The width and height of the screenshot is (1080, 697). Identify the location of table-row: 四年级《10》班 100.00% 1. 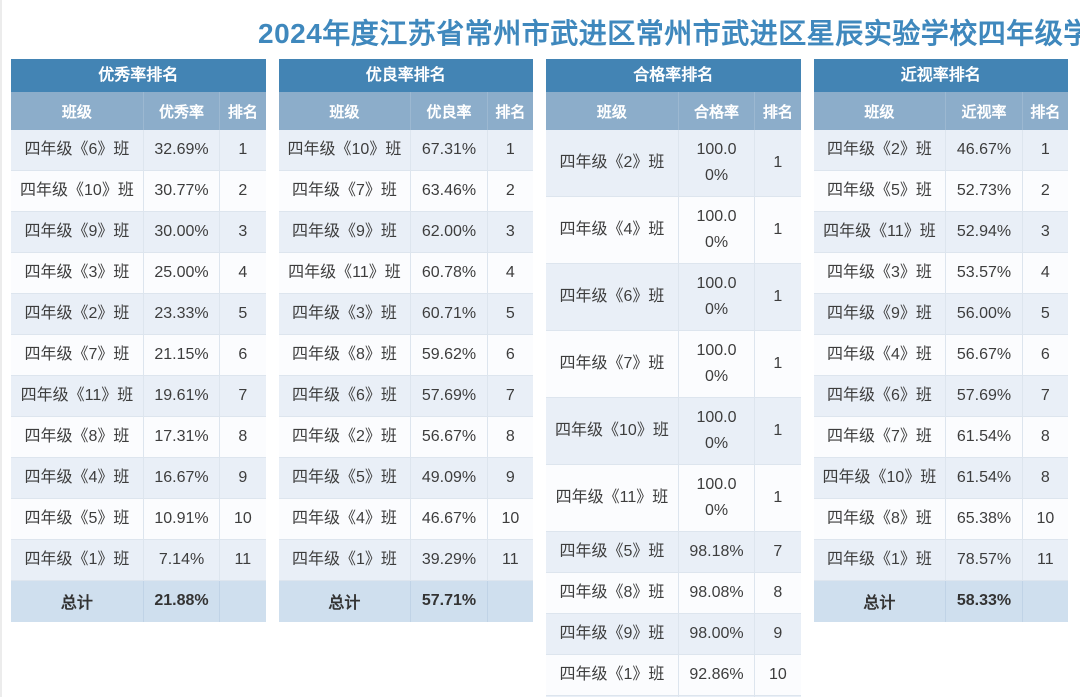
(673, 431).